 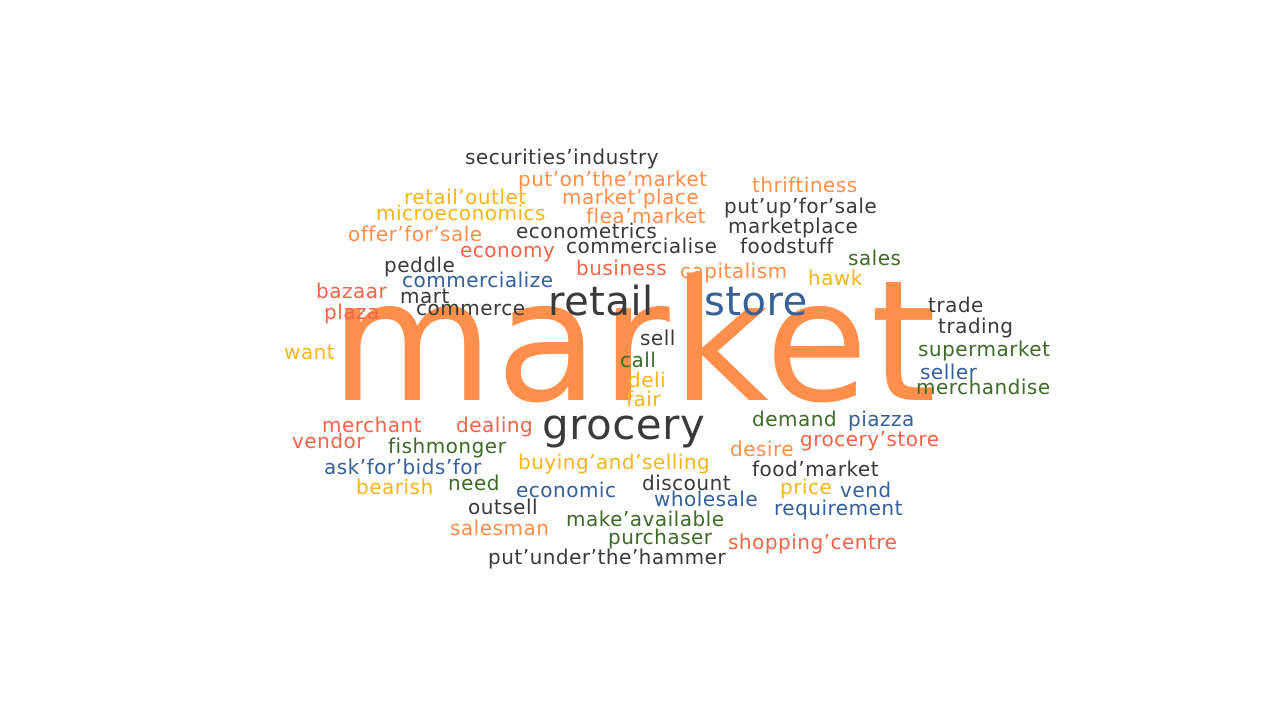 I want to click on word-discount: discount, so click(x=687, y=483).